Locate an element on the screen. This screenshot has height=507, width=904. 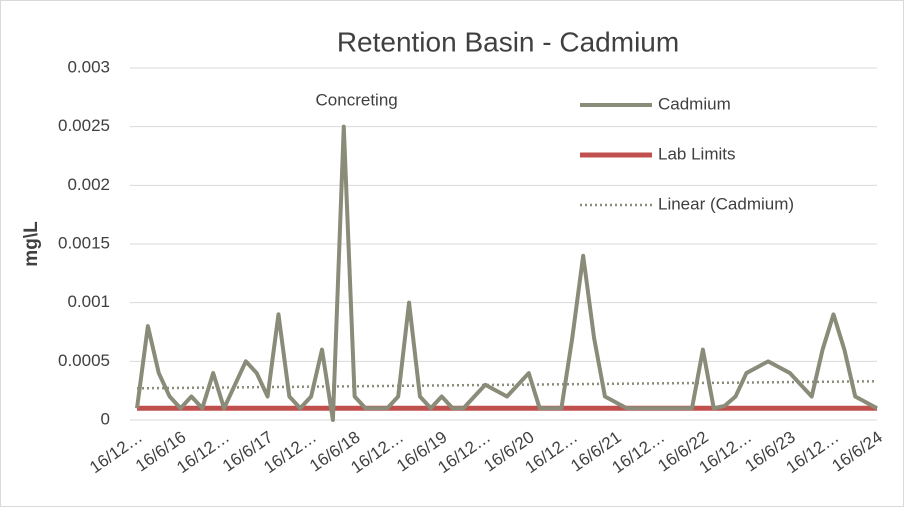
annotation: Concreting is located at coordinates (357, 99).